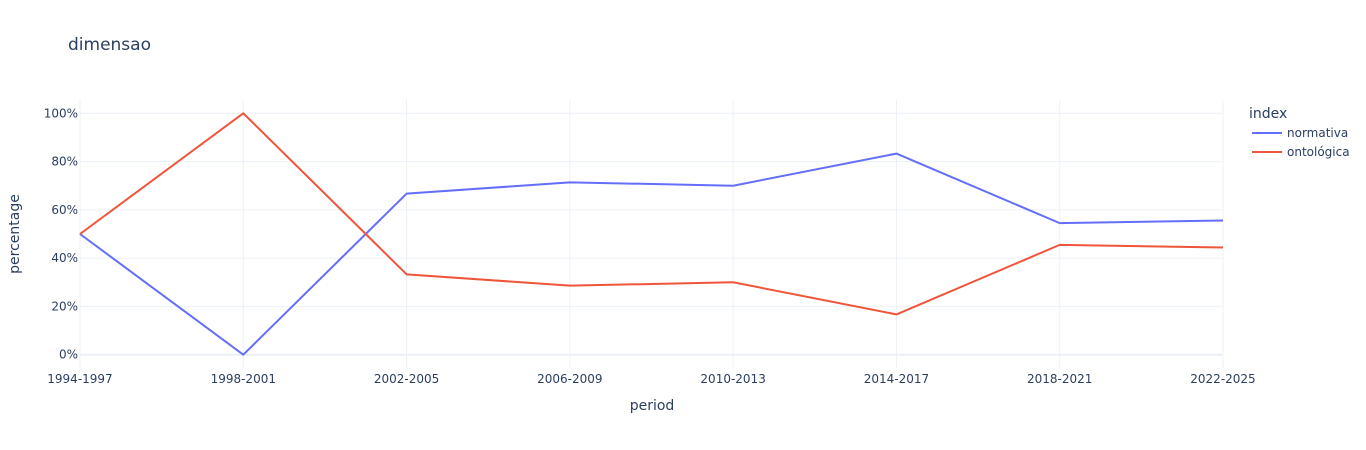  Describe the element at coordinates (15, 234) in the screenshot. I see `y-axis-title: percentage` at that location.